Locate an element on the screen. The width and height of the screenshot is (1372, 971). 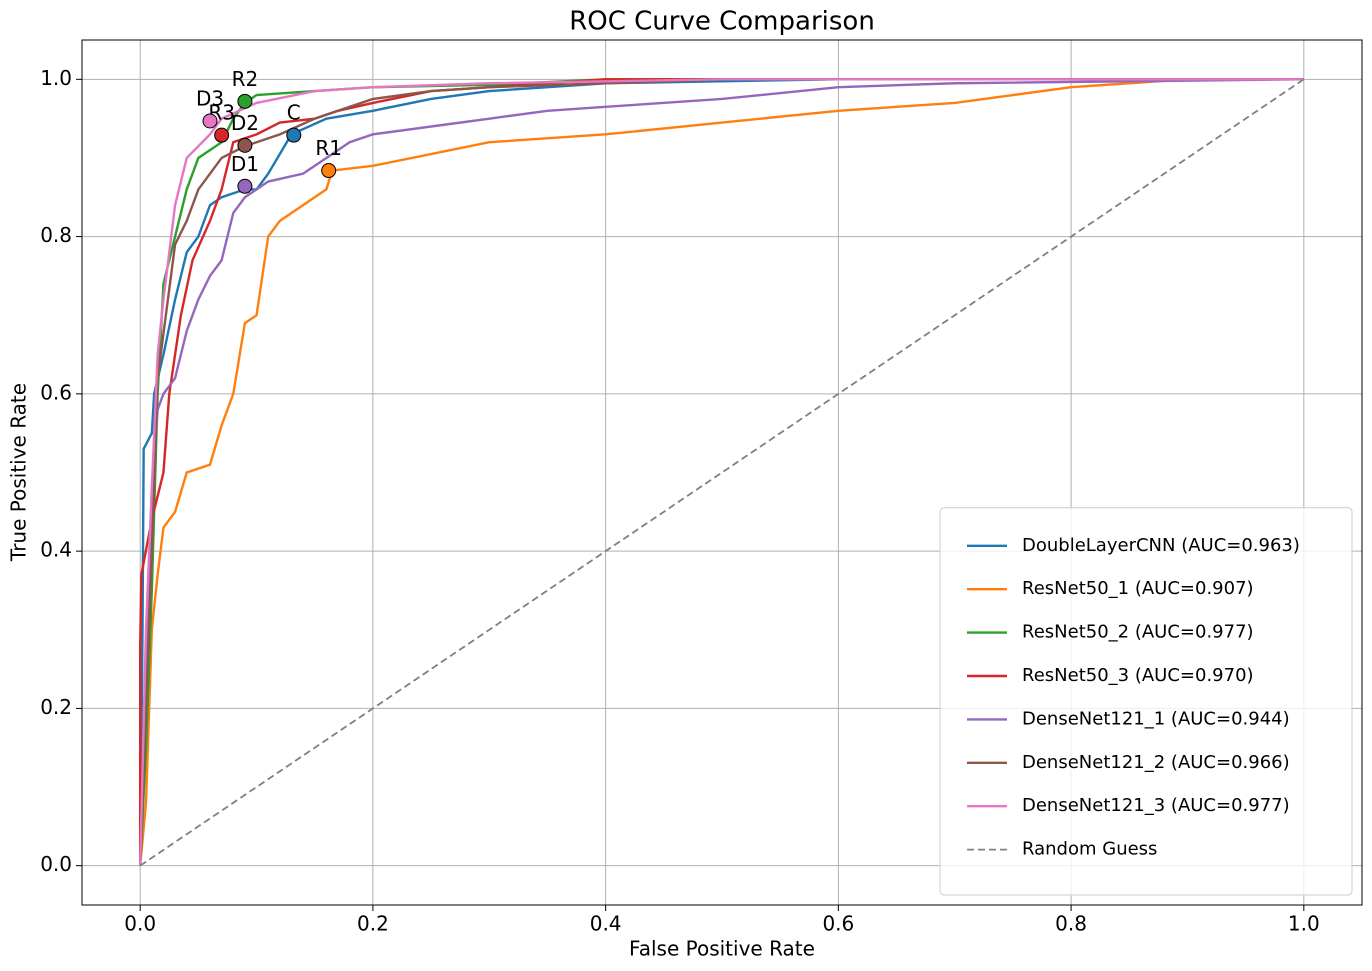
x-tick-label: 0.8 is located at coordinates (1071, 924).